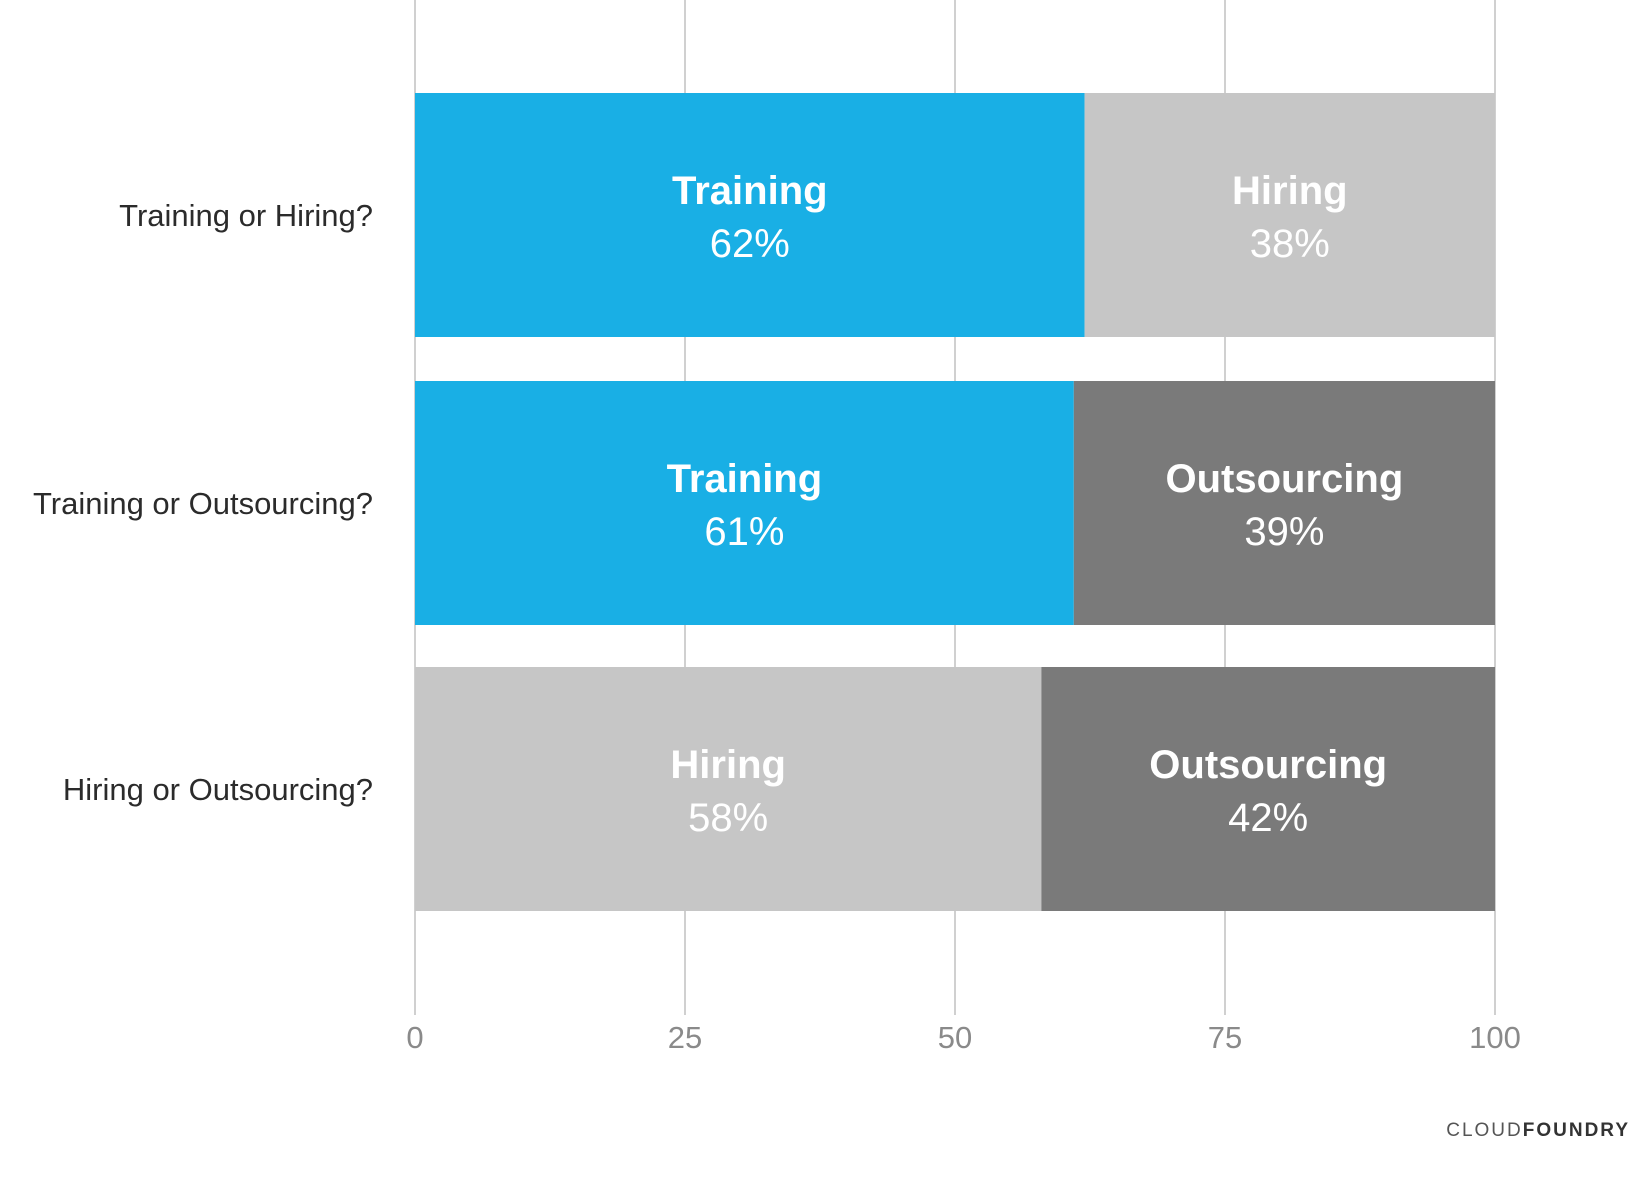 Image resolution: width=1644 pixels, height=1192 pixels. What do you see at coordinates (728, 789) in the screenshot?
I see `bar-segment-3-hiring` at bounding box center [728, 789].